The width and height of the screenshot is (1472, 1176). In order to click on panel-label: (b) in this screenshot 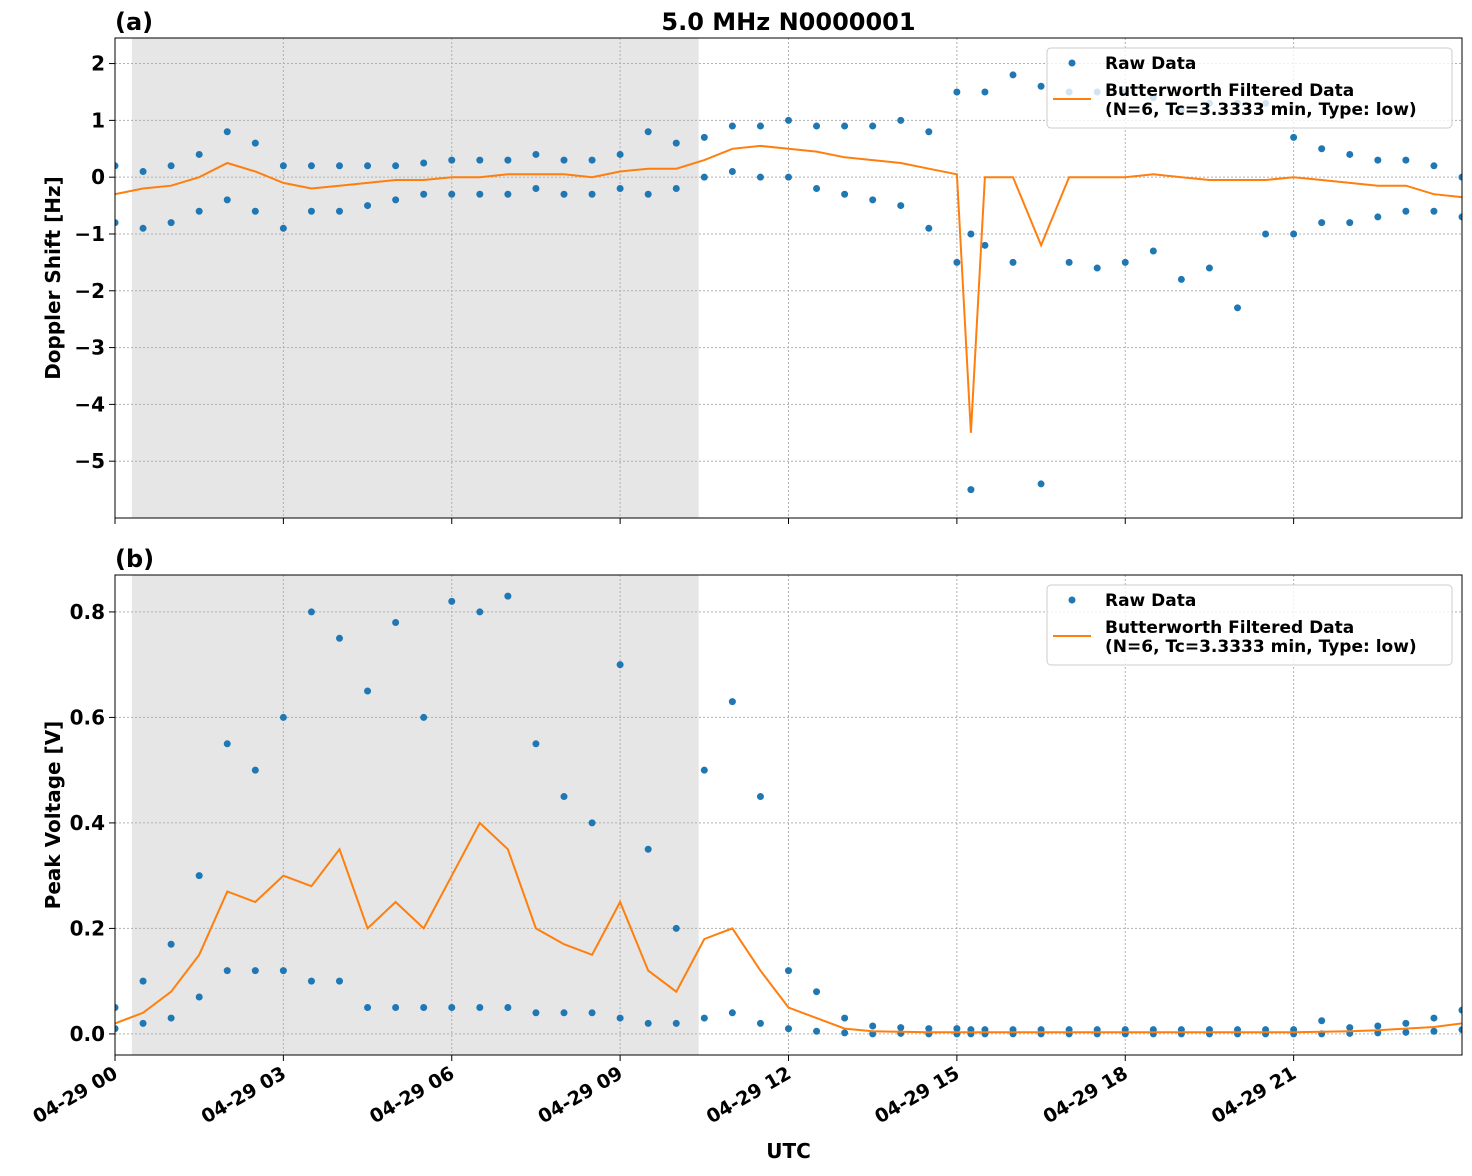, I will do `click(134, 559)`.